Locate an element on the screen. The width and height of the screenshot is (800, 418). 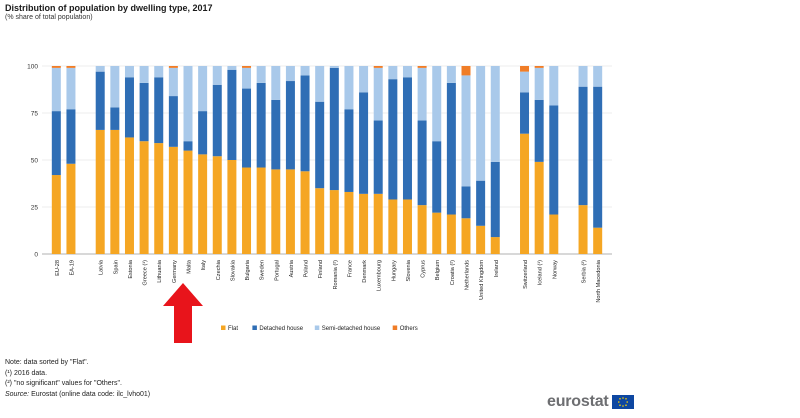
x-tick-label: Belgium is located at coordinates (438, 270).